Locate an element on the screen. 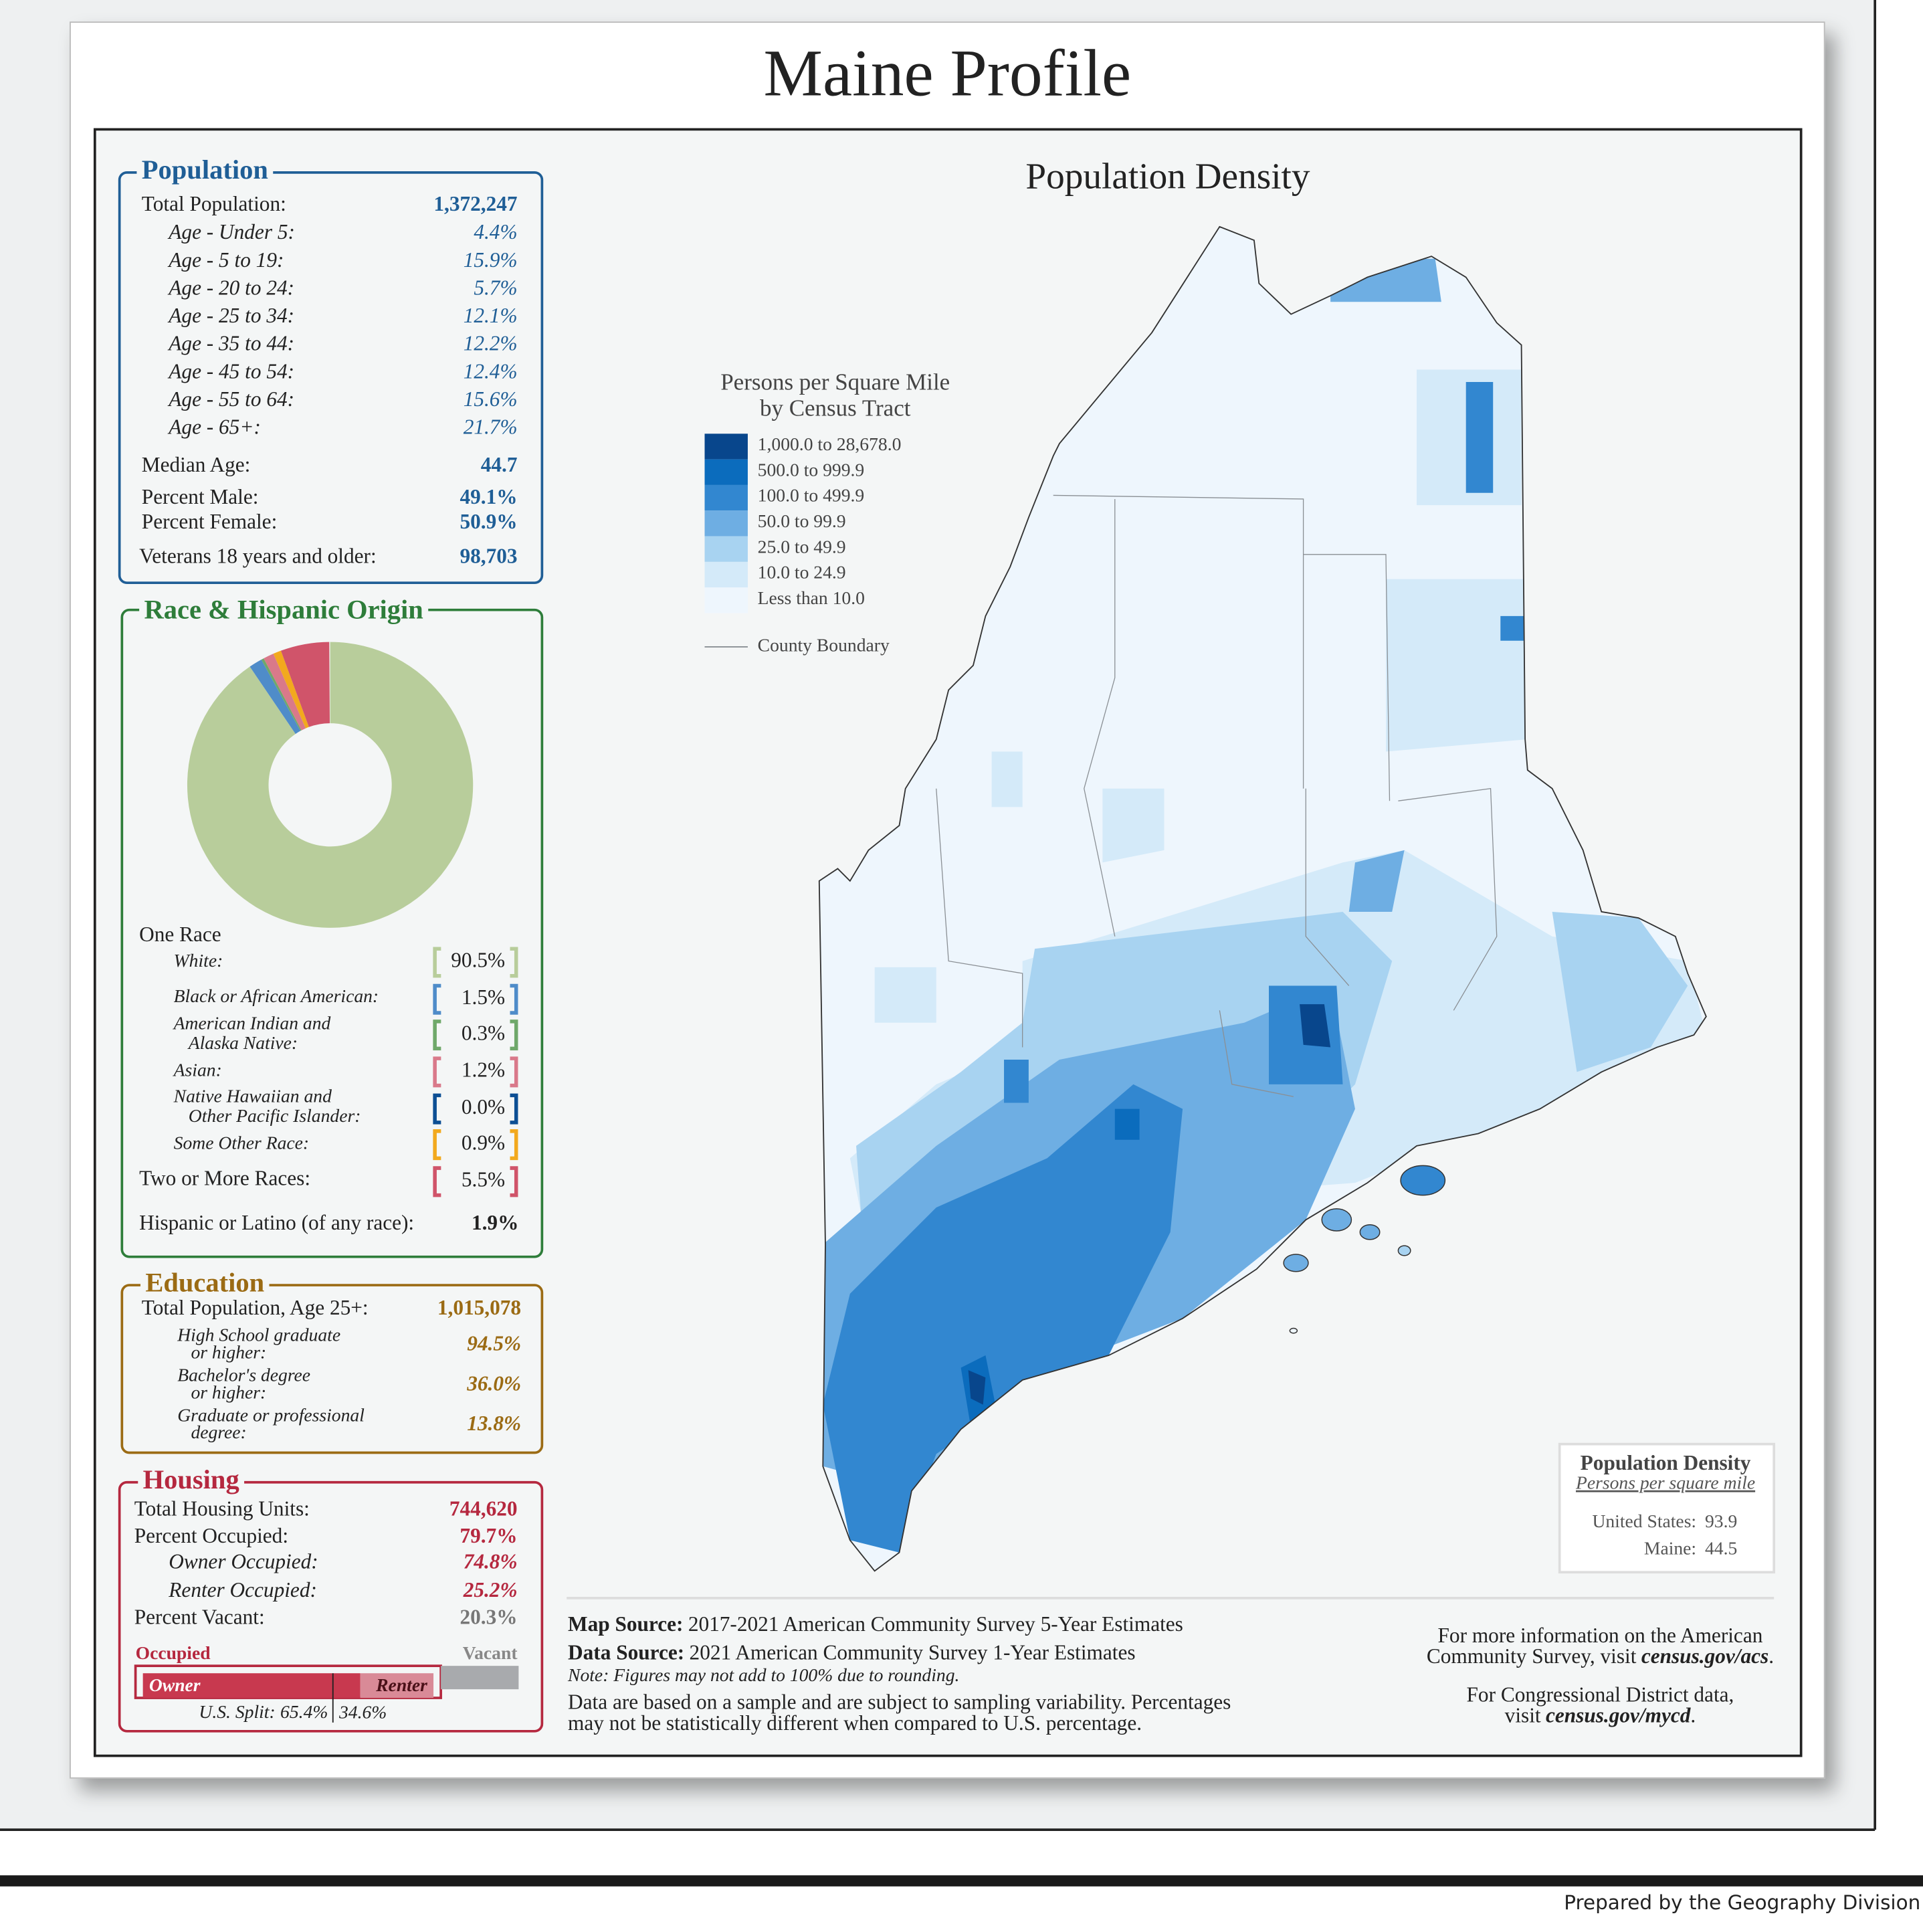  value: 0.0% is located at coordinates (484, 1107).